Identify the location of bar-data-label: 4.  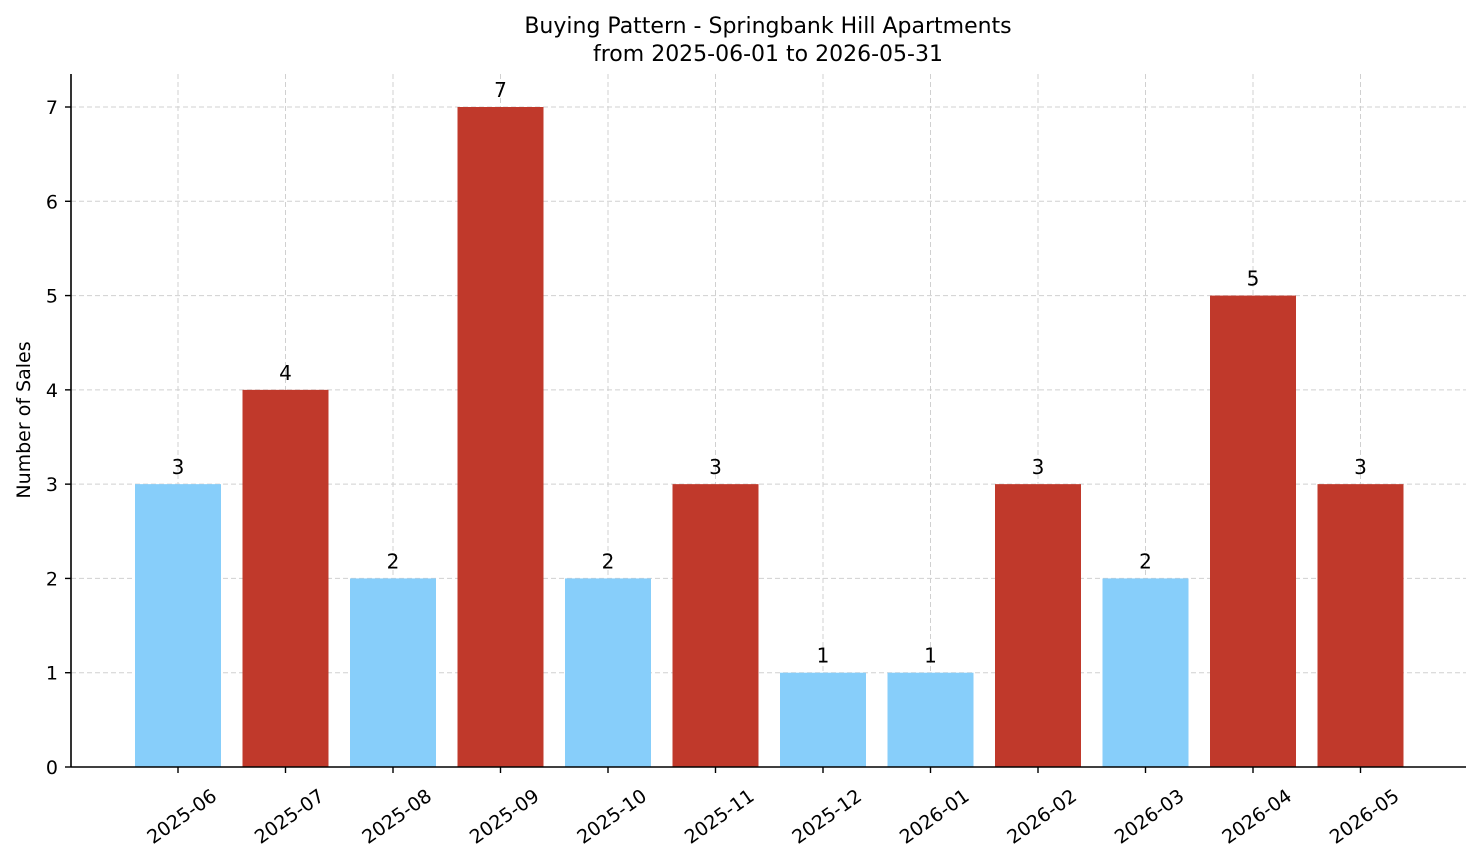
(285, 373).